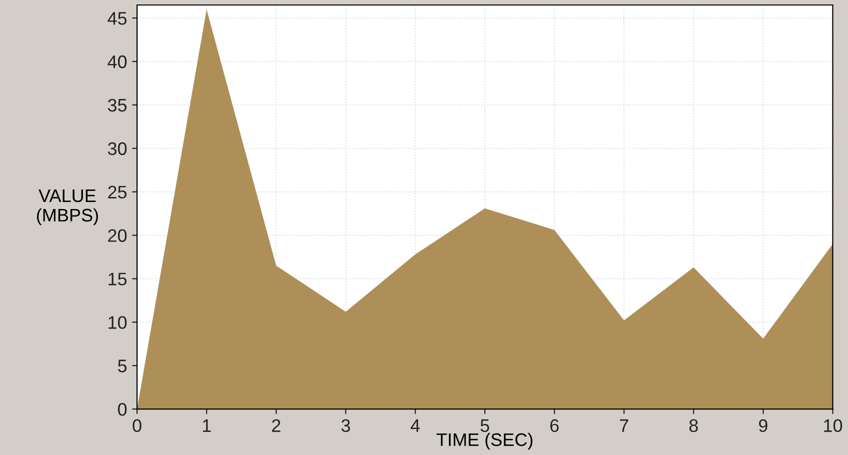 This screenshot has width=848, height=455. What do you see at coordinates (763, 425) in the screenshot?
I see `x-tick-label: 9` at bounding box center [763, 425].